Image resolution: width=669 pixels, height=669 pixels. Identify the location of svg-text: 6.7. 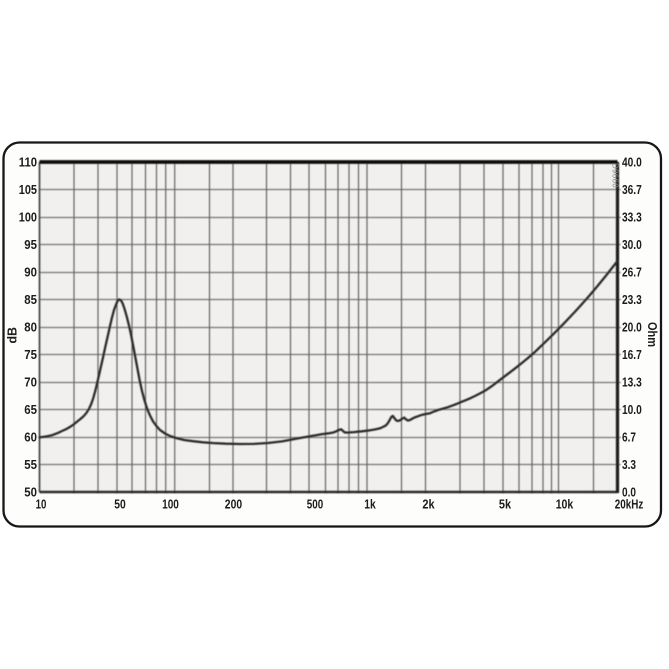
(629, 438).